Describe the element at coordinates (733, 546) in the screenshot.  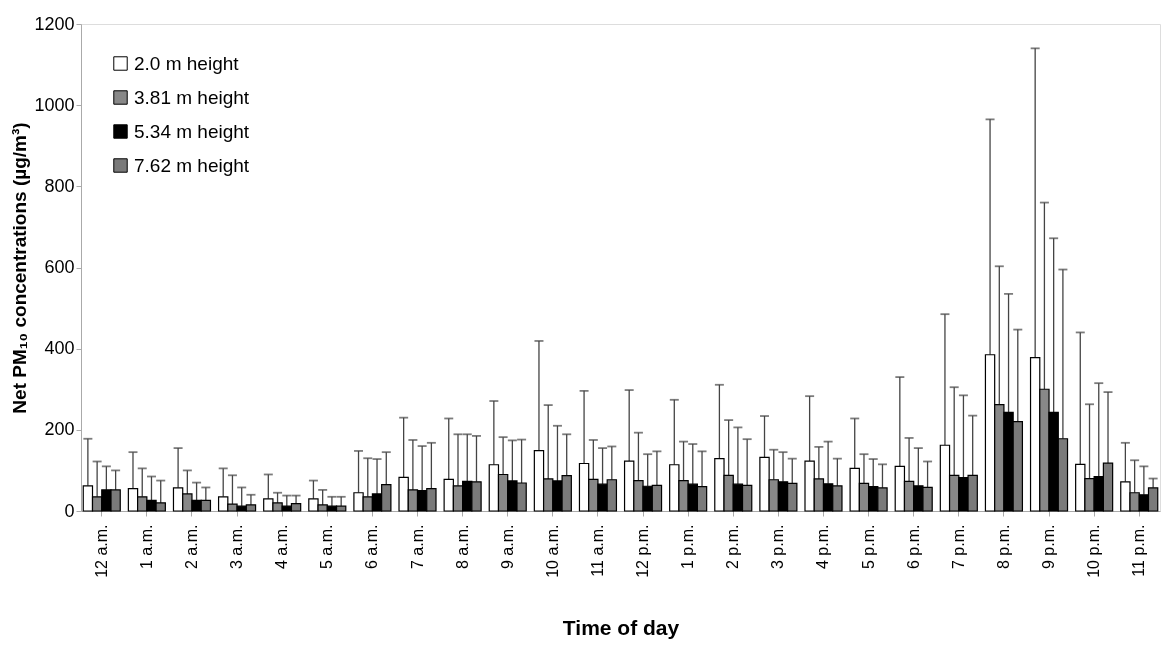
I see `x-tick-label: 2 p.m.` at that location.